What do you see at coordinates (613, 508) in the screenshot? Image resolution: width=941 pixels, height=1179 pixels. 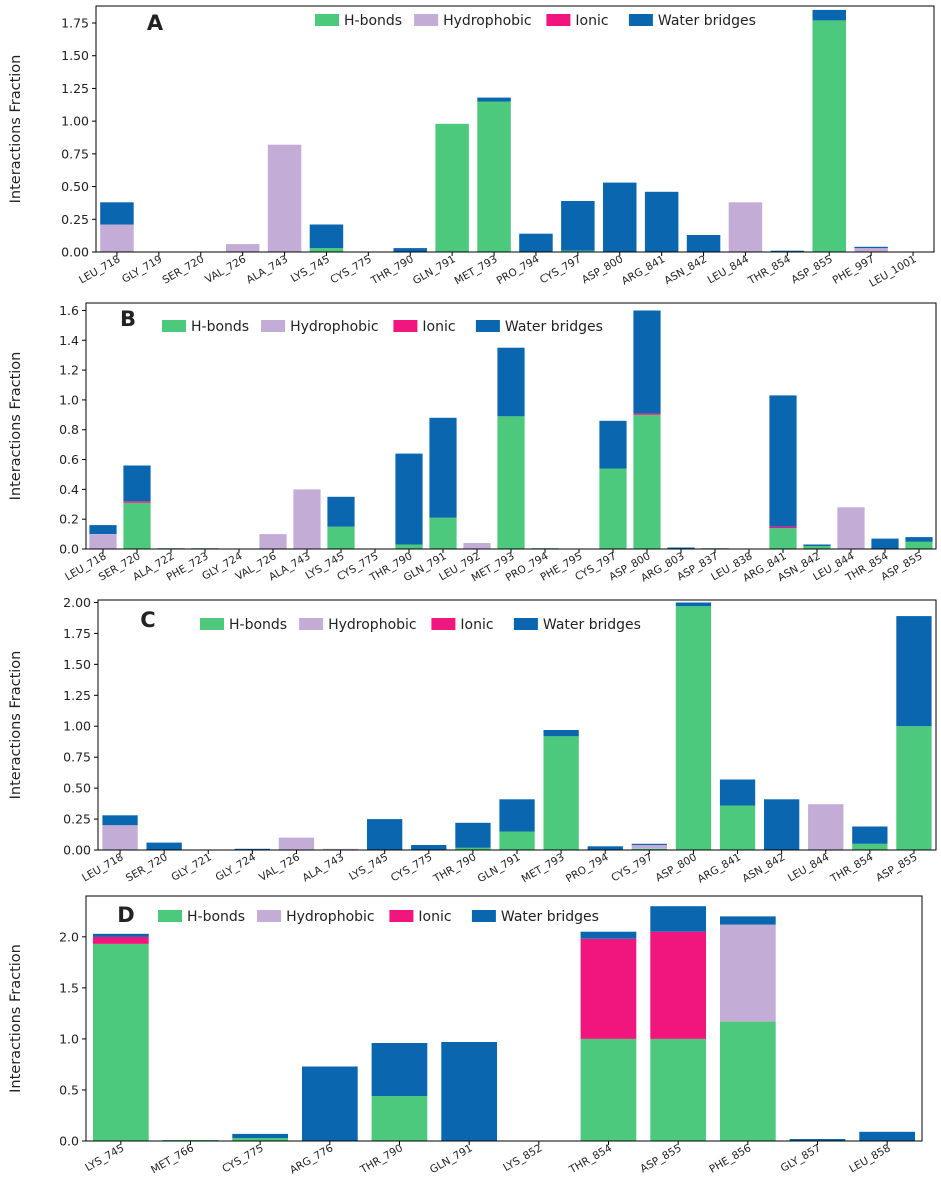 I see `bar-b-cys-797-hbonds` at bounding box center [613, 508].